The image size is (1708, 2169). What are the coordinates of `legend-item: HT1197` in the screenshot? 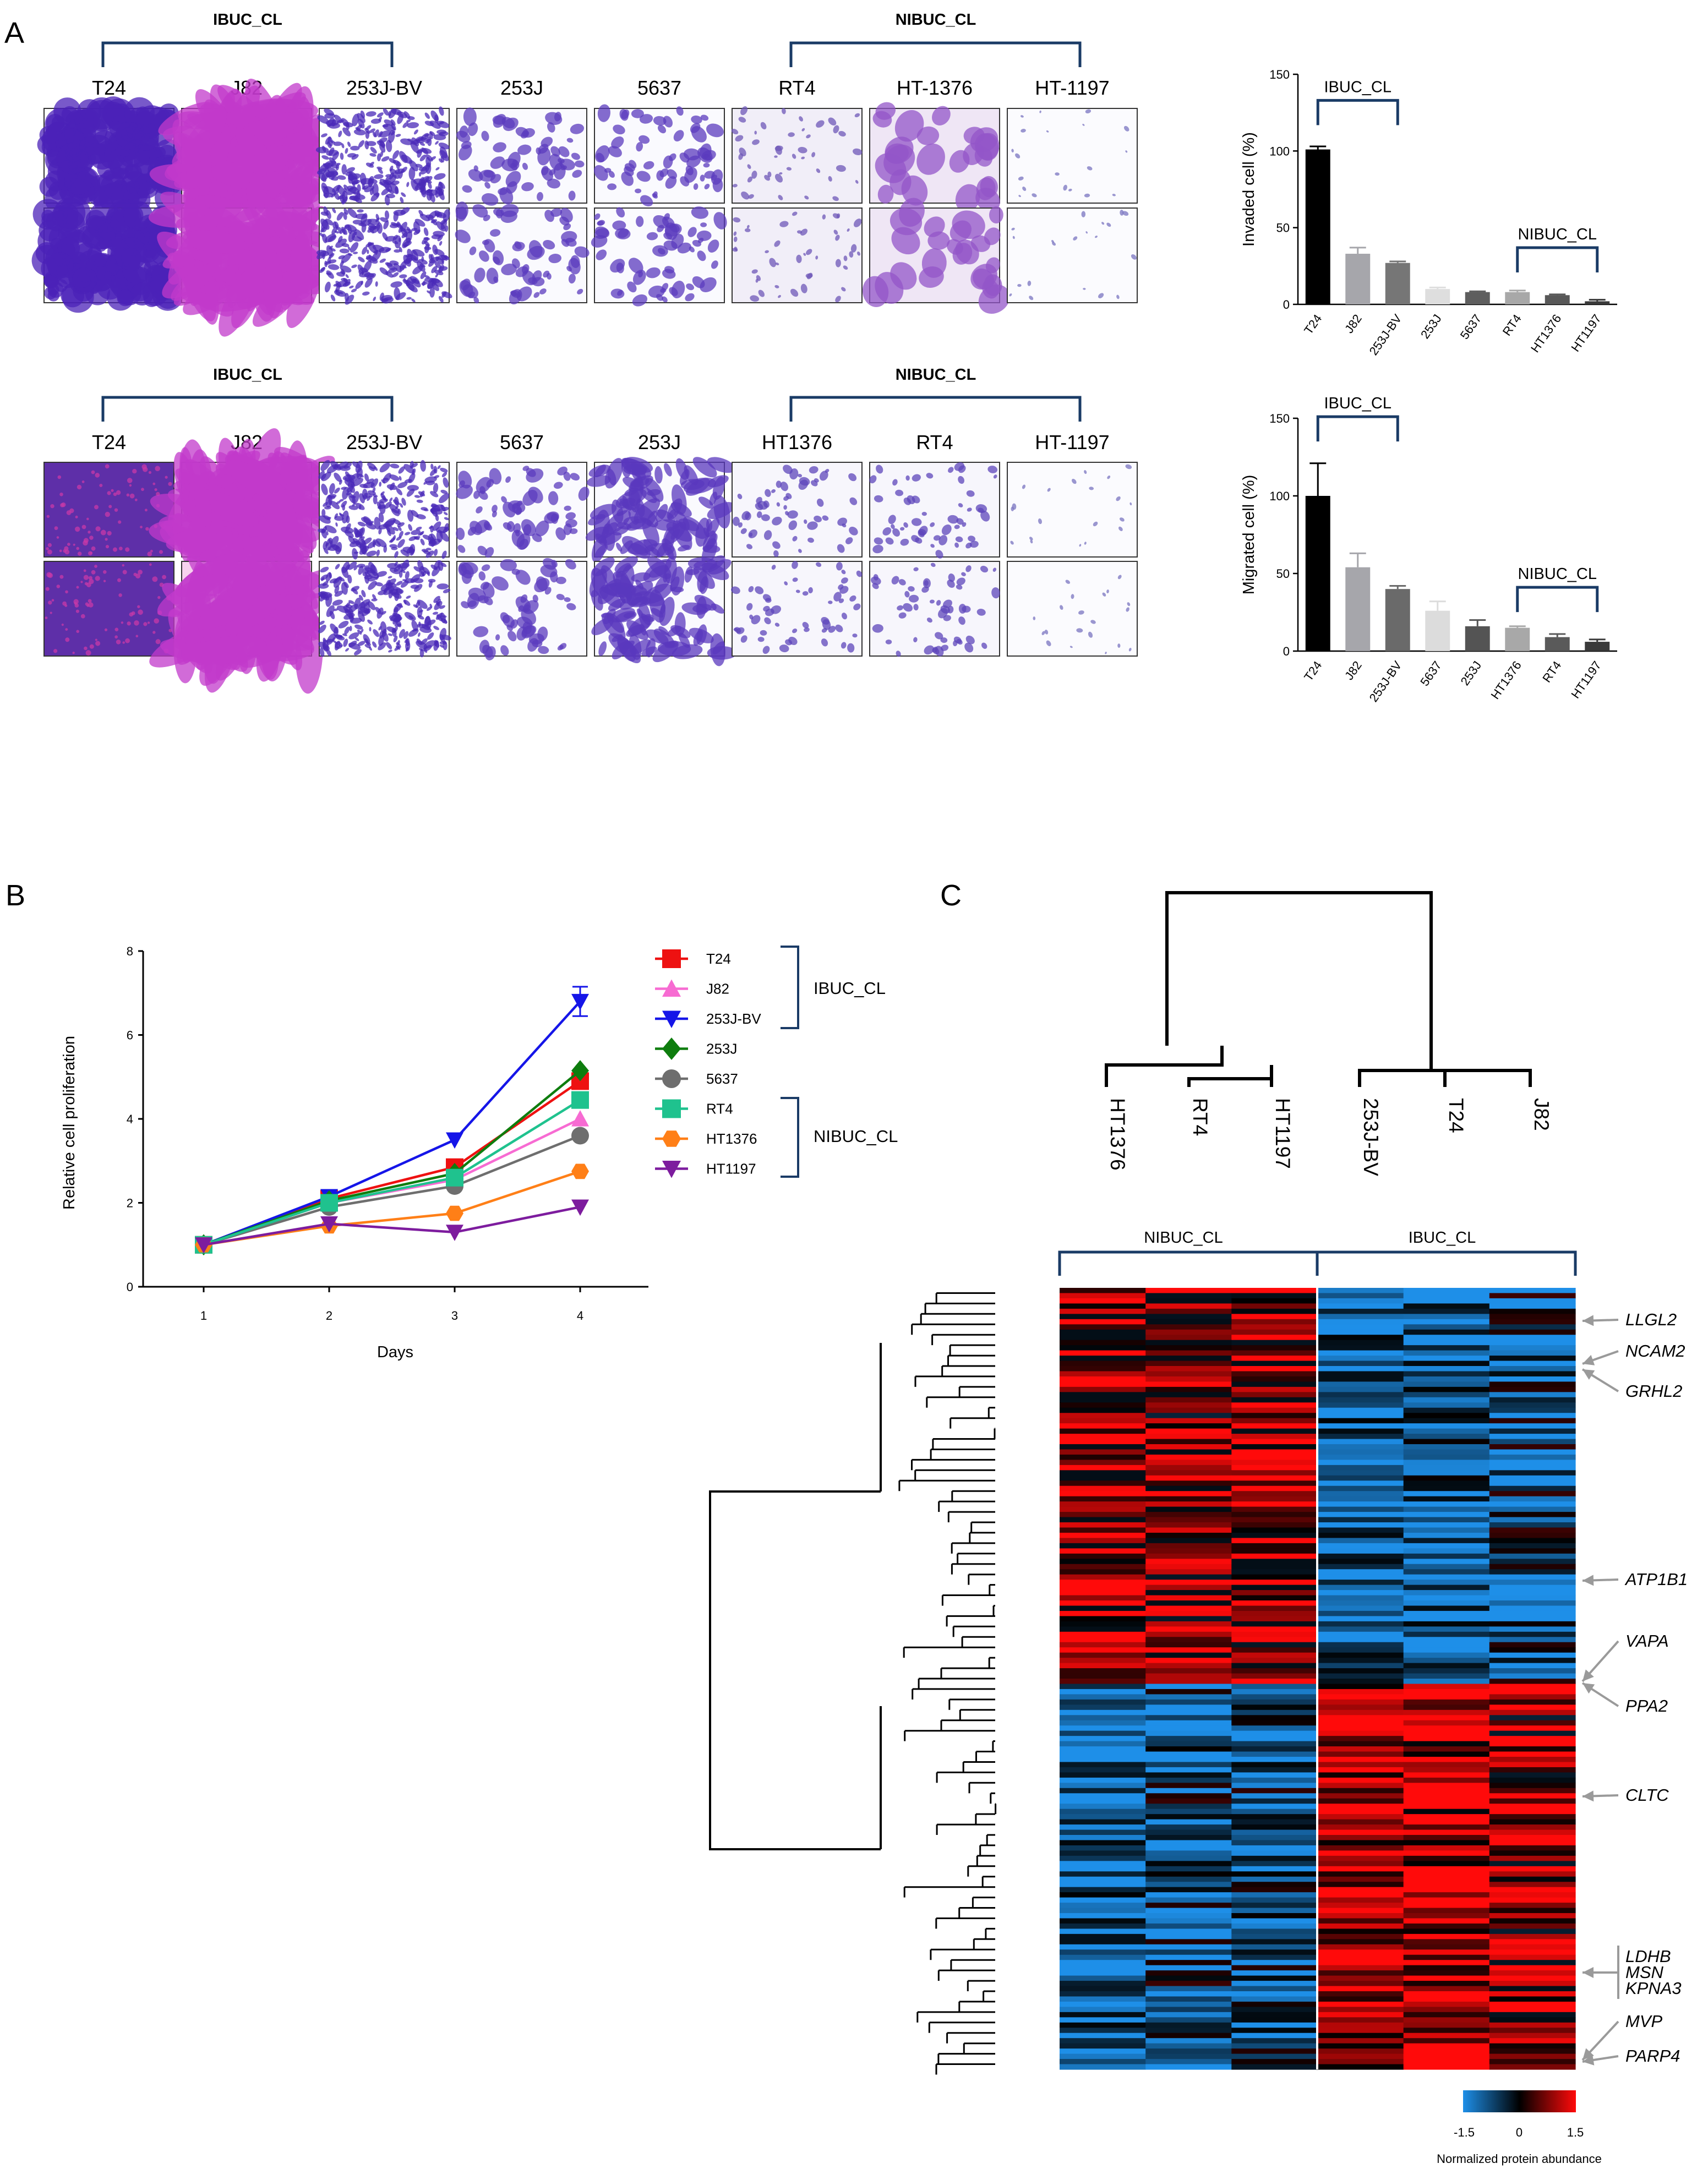 It's located at (706, 1169).